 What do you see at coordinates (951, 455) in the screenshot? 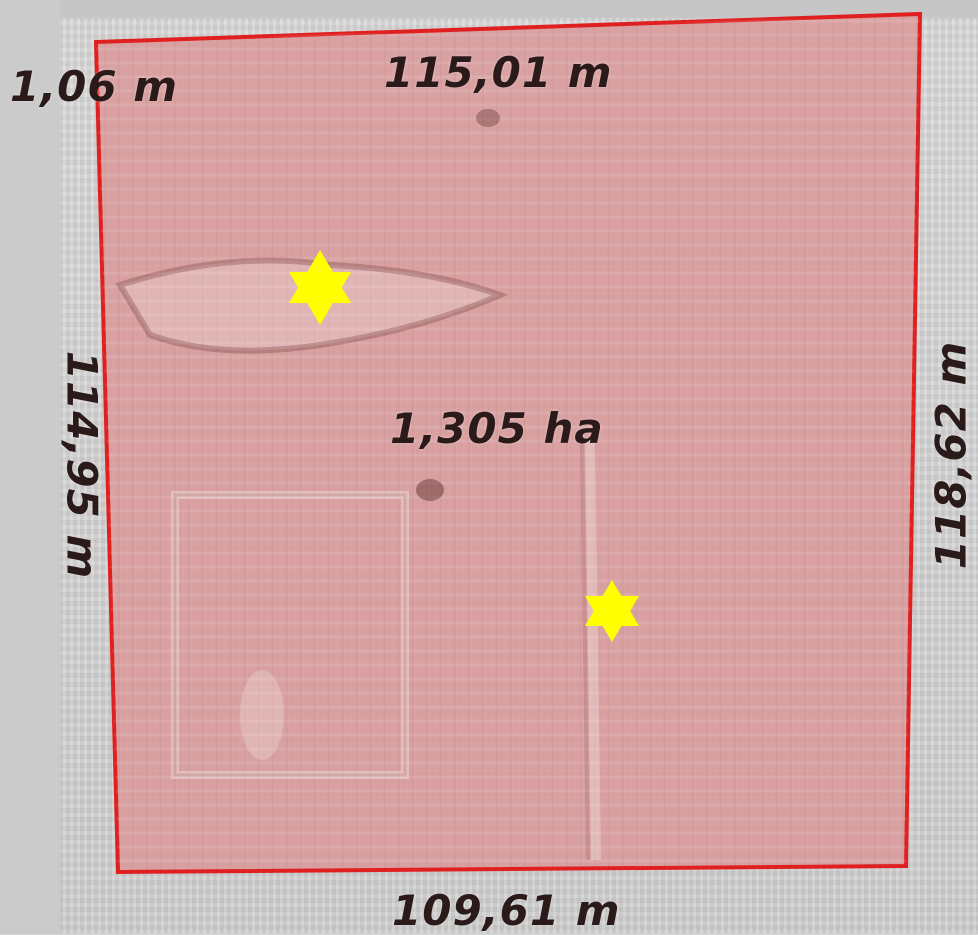
I see `measurement-right-label: 118,62 m` at bounding box center [951, 455].